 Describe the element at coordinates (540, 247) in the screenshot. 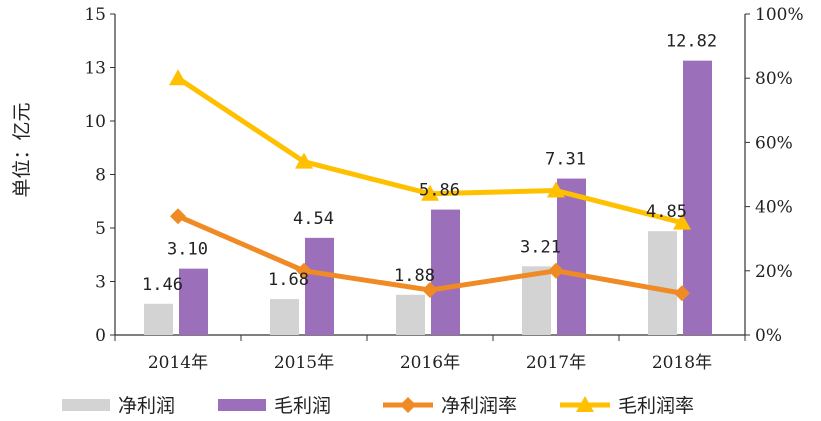

I see `bar-value-label: 3.21` at that location.